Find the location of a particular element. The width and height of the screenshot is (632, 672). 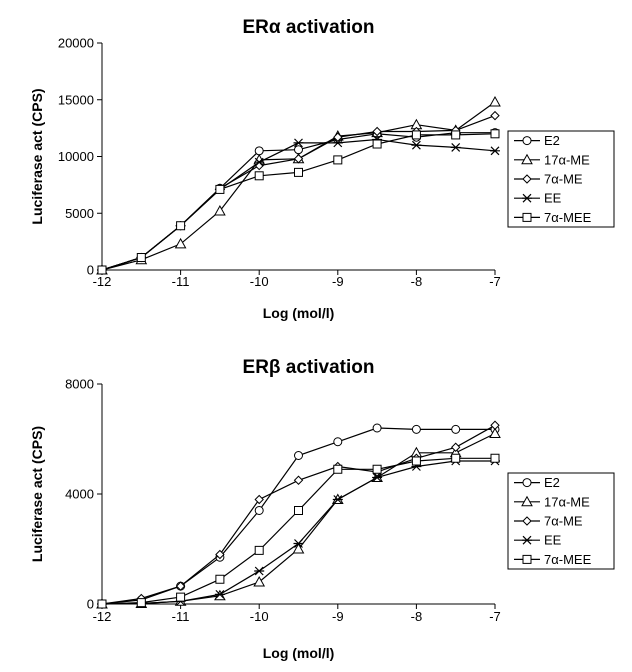

chart-1-legend-item-7alpha-mee: 7α-MEE is located at coordinates (553, 559).